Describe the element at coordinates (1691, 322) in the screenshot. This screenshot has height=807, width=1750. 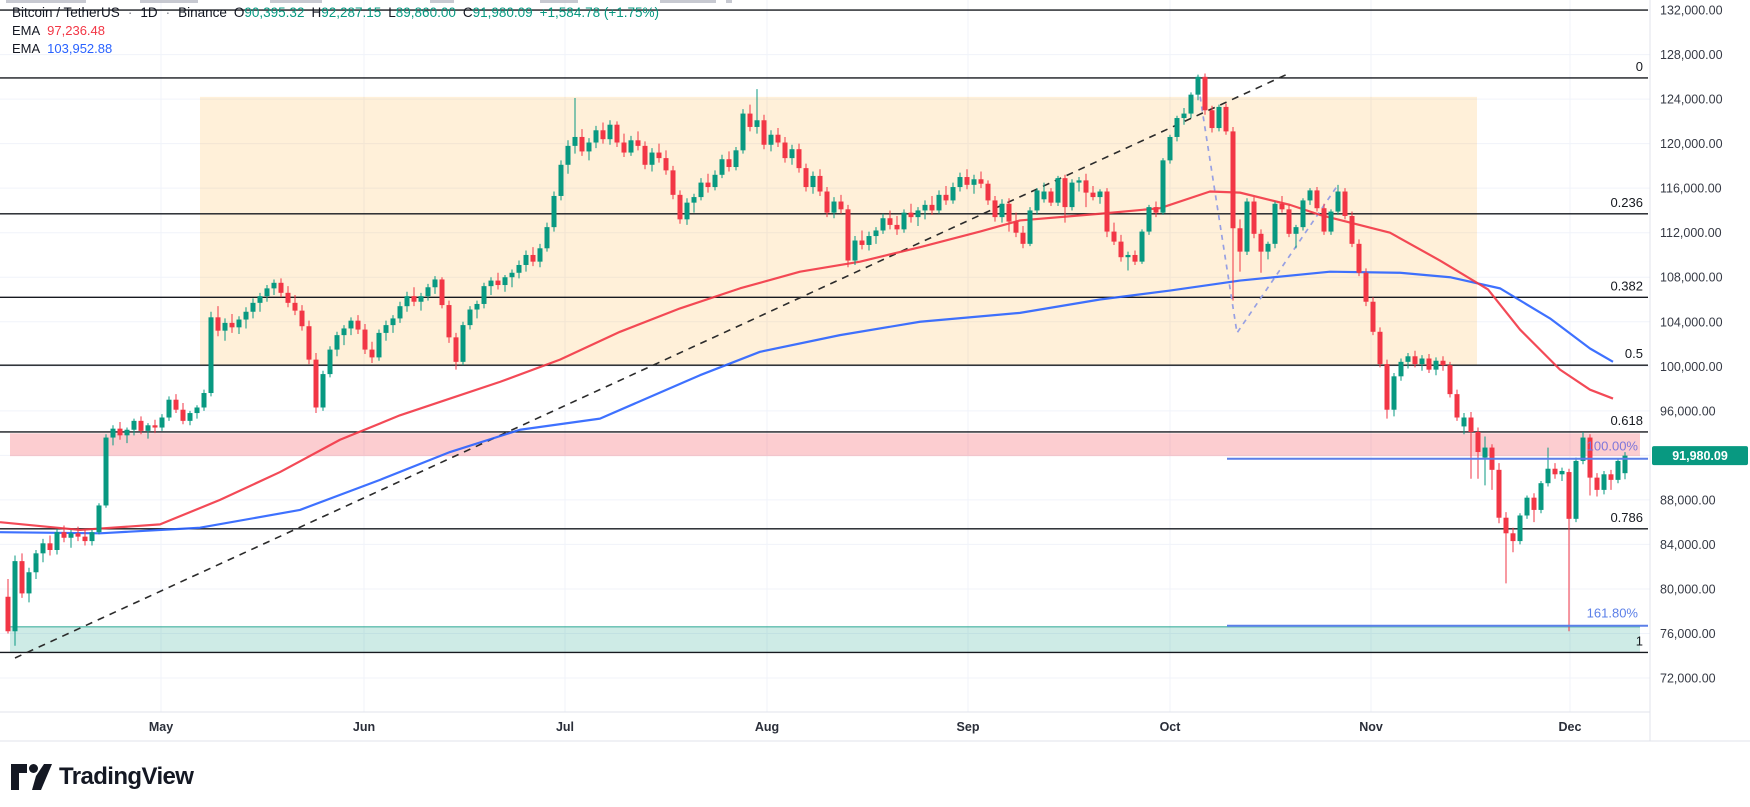
I see `svg-text: 104,000.00` at that location.